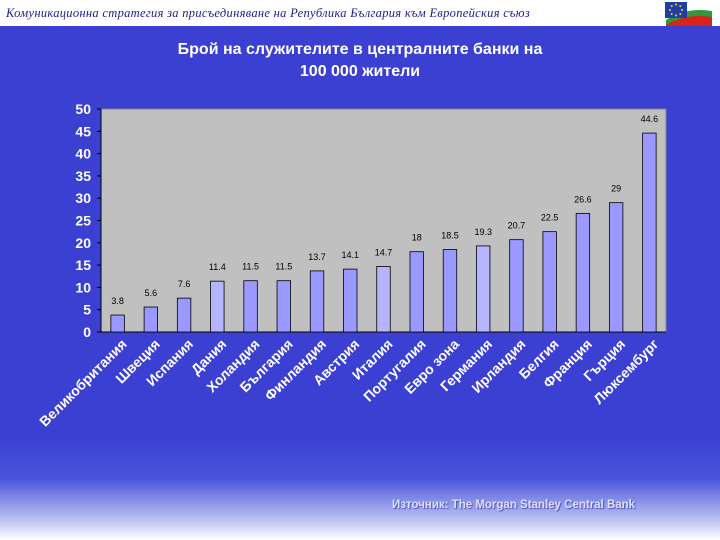 The height and width of the screenshot is (540, 720). What do you see at coordinates (83, 265) in the screenshot?
I see `y-tick-label: 15` at bounding box center [83, 265].